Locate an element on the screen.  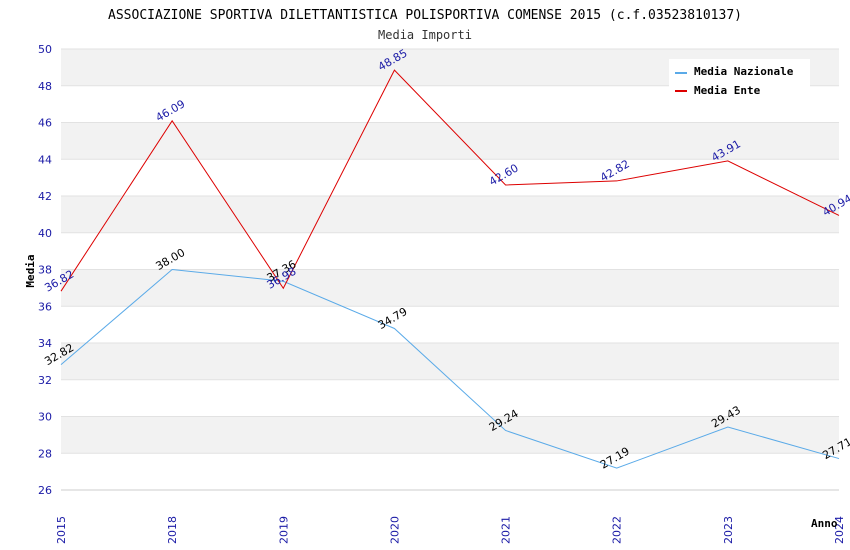
y-tick-label: 44 is located at coordinates (45, 159).